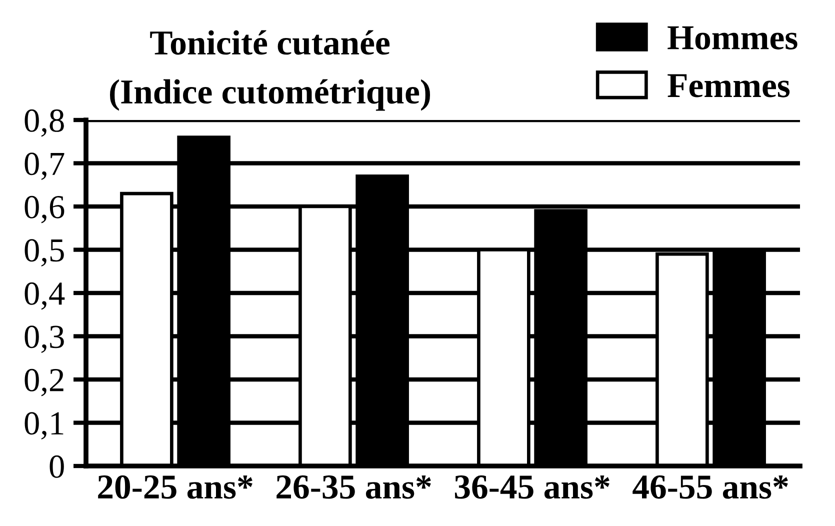  What do you see at coordinates (57, 466) in the screenshot?
I see `y-tick-label: 0` at bounding box center [57, 466].